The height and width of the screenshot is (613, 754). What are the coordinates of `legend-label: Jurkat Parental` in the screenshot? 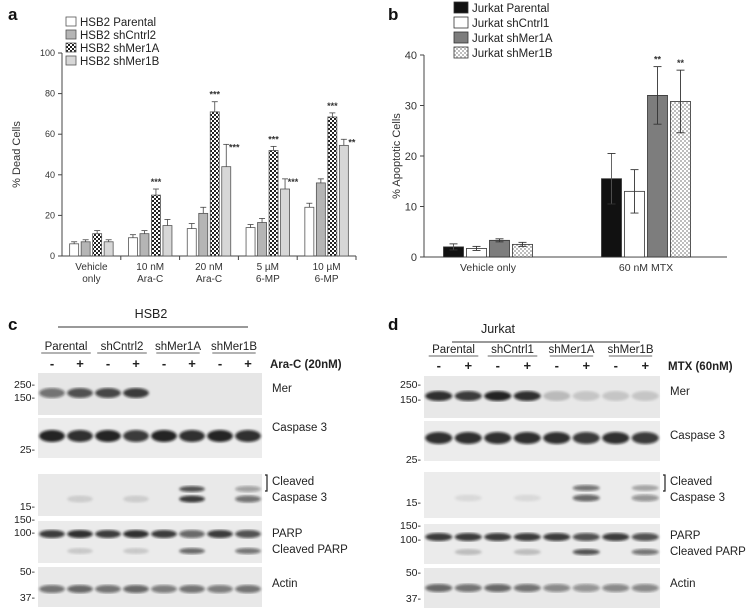 It's located at (510, 9).